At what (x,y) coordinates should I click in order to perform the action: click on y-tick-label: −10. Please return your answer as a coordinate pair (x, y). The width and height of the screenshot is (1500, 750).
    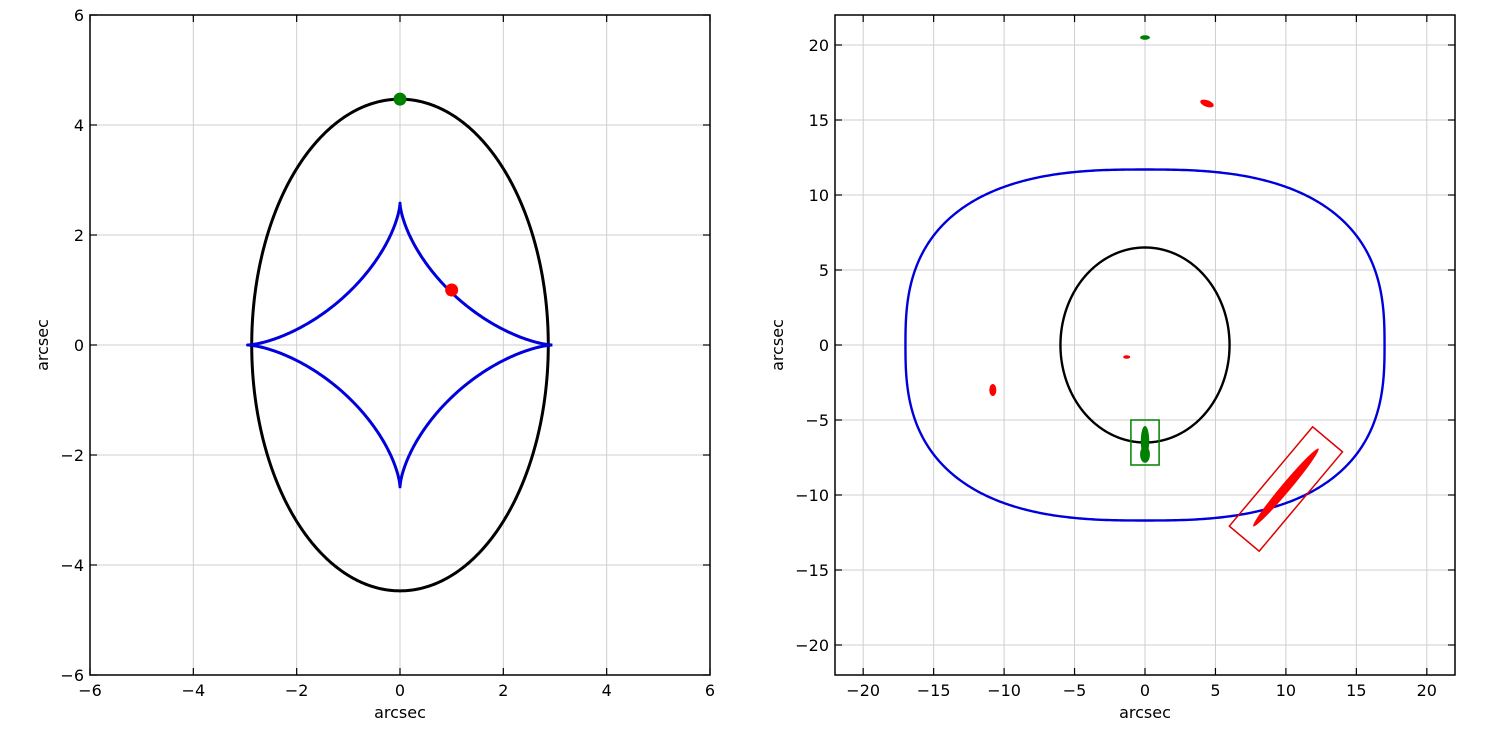
    Looking at the image, I should click on (812, 495).